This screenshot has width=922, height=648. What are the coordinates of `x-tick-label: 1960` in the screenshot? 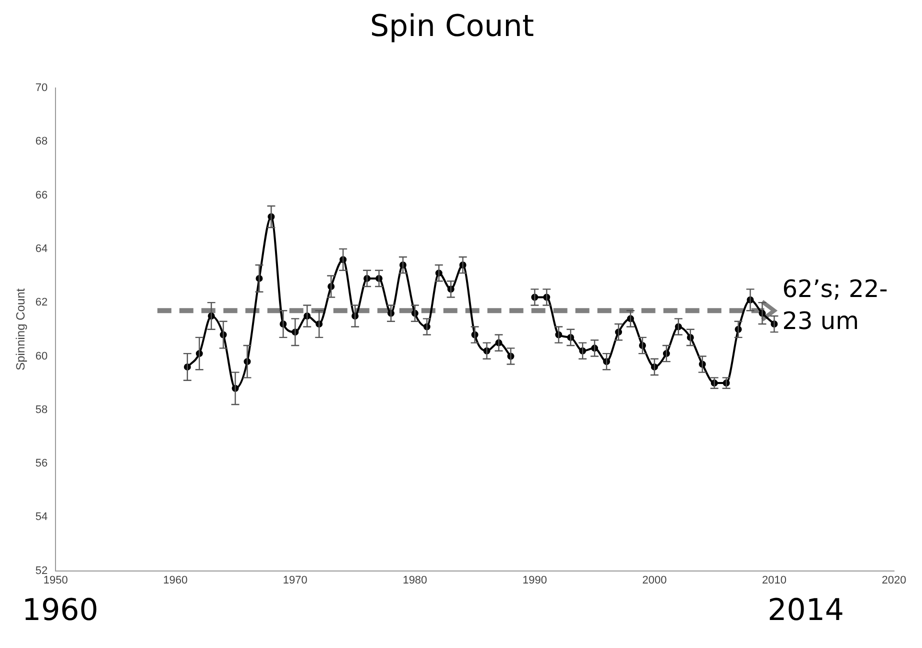 It's located at (175, 580).